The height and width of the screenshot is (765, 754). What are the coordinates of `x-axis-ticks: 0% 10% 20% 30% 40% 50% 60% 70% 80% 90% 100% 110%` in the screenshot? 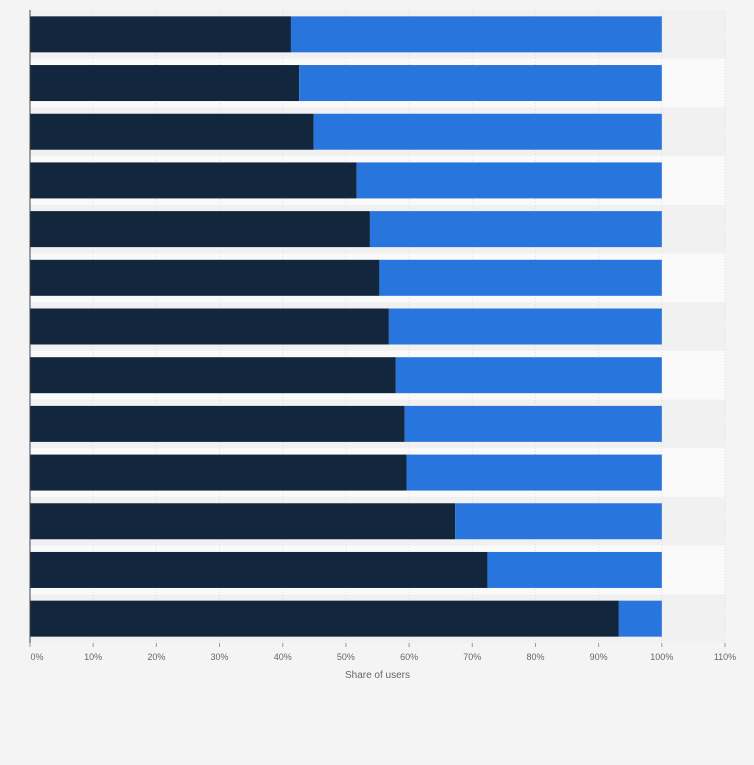 It's located at (382, 652).